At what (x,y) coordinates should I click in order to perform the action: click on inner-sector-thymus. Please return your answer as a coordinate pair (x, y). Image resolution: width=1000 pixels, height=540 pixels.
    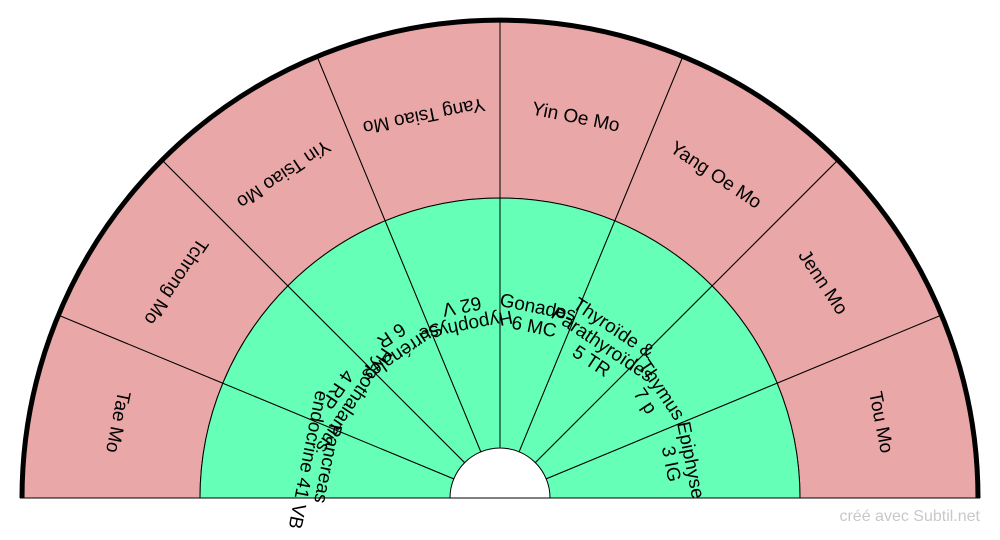
    Looking at the image, I should click on (656, 382).